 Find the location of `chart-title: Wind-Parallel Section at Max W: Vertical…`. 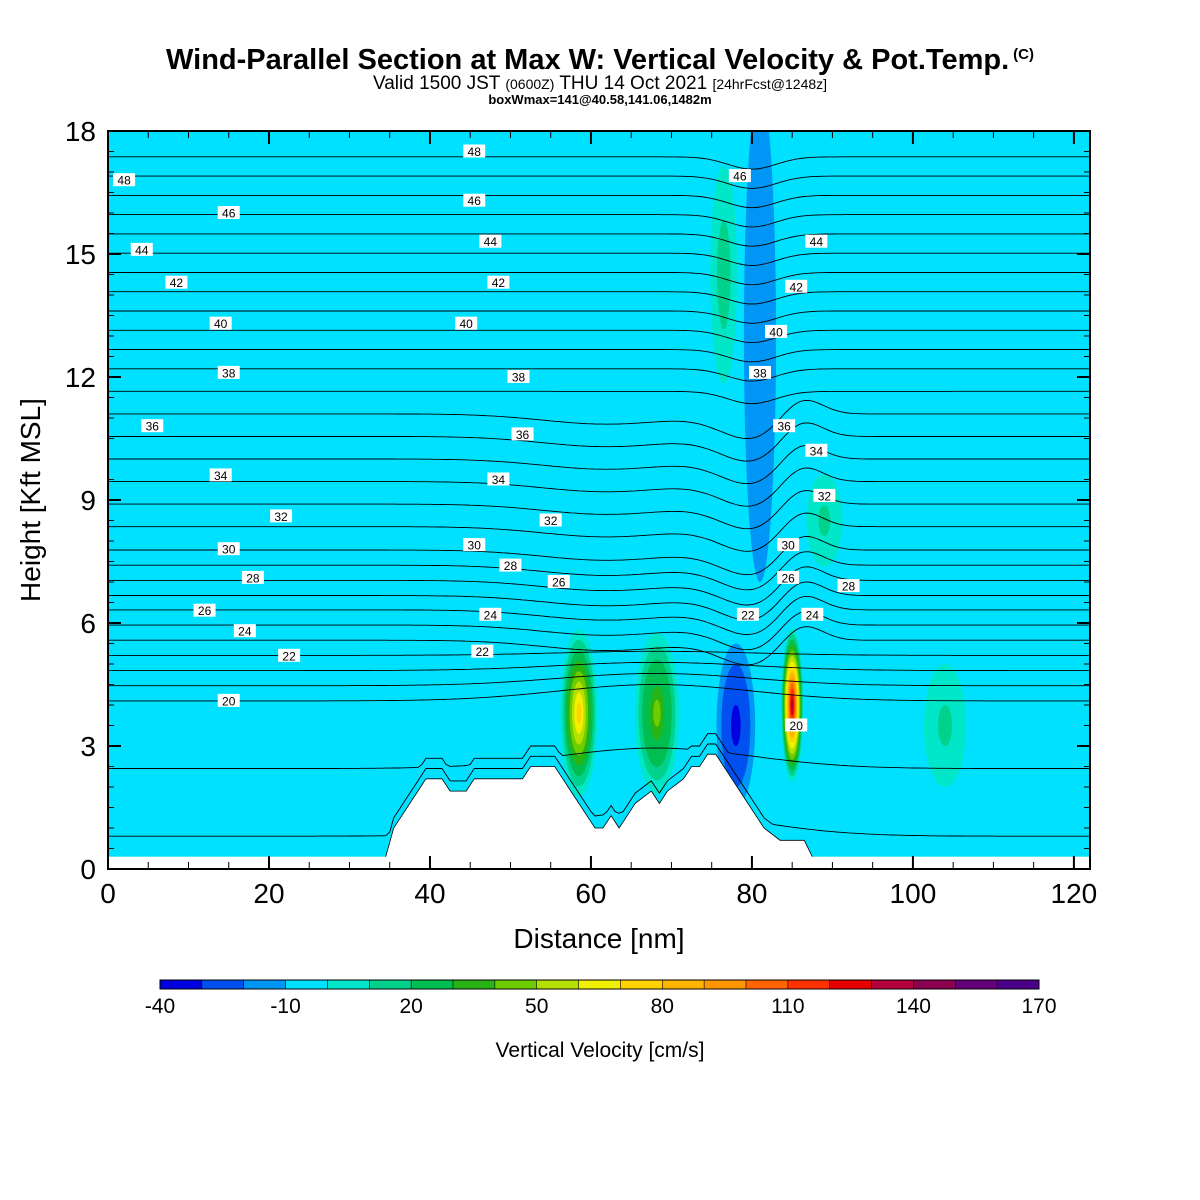

chart-title: Wind-Parallel Section at Max W: Vertical… is located at coordinates (600, 60).